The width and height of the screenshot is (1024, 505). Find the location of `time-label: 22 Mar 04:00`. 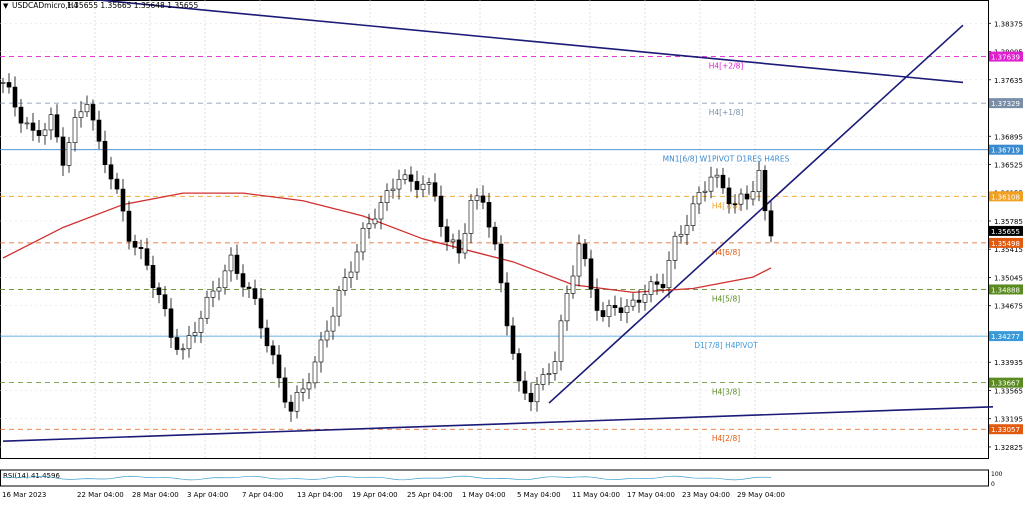

time-label: 22 Mar 04:00 is located at coordinates (100, 495).